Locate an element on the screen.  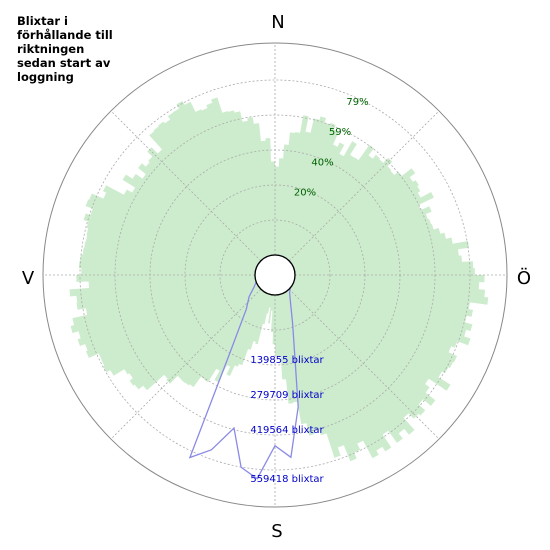
direction-north-label: N is located at coordinates (277, 22).